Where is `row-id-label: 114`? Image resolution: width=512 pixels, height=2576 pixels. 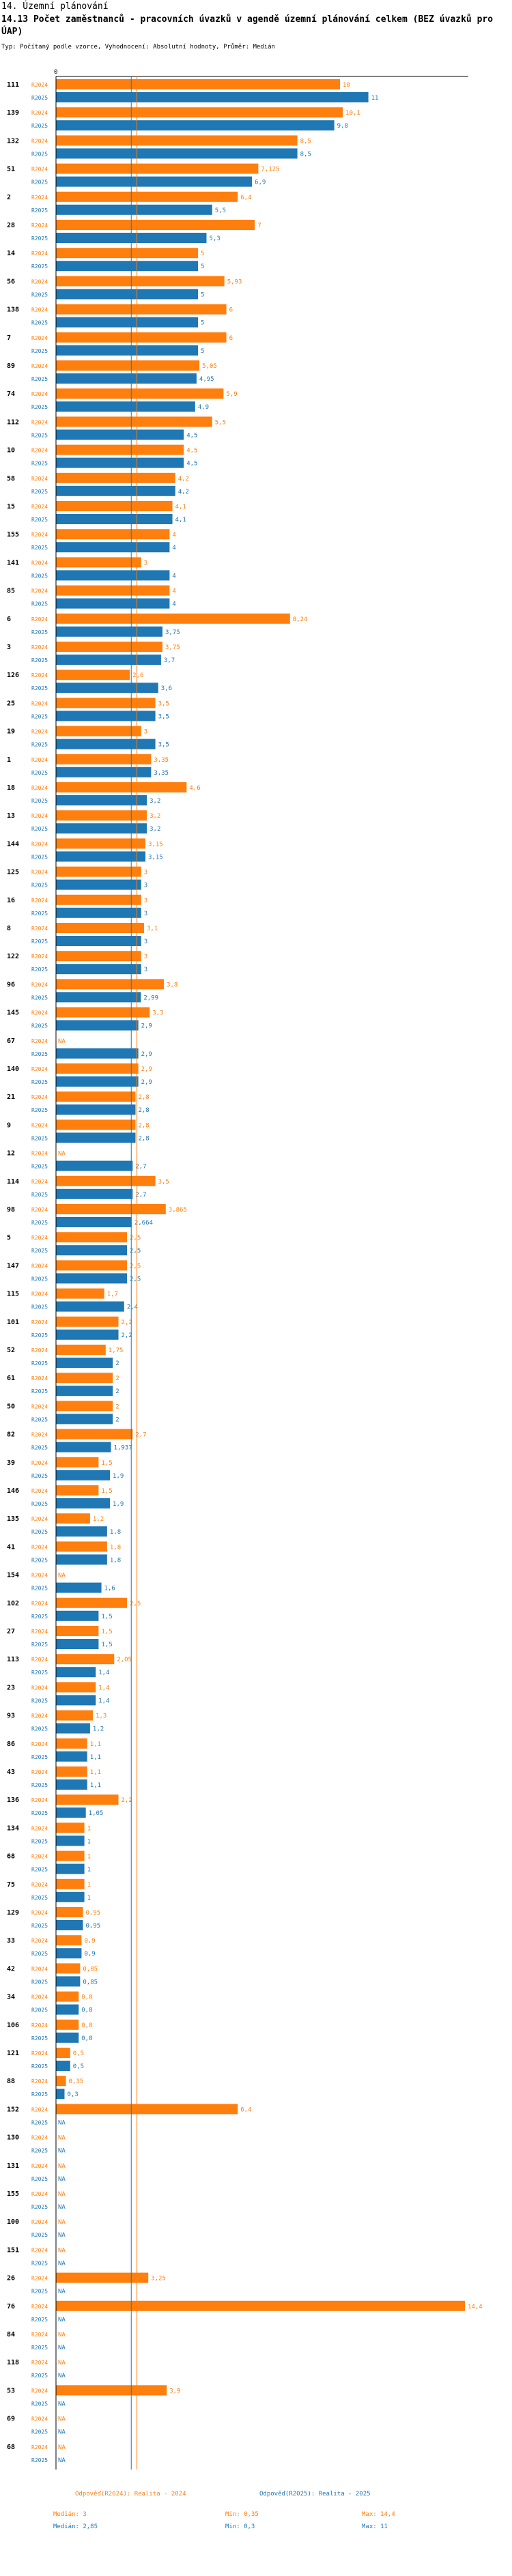 row-id-label: 114 is located at coordinates (13, 1182).